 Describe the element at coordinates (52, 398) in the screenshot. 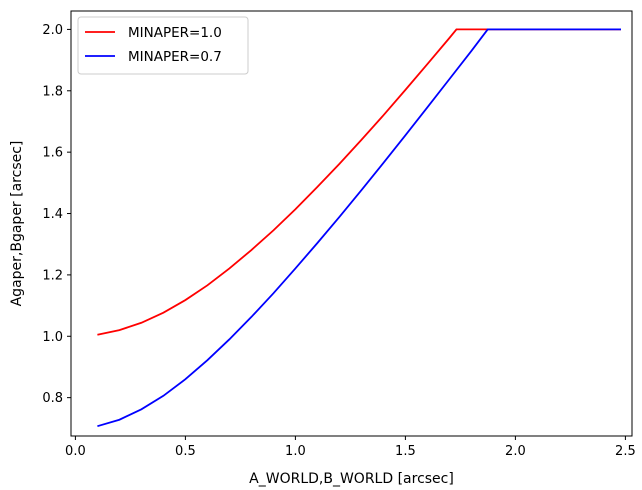

I see `y-tick-label: 0.8` at that location.